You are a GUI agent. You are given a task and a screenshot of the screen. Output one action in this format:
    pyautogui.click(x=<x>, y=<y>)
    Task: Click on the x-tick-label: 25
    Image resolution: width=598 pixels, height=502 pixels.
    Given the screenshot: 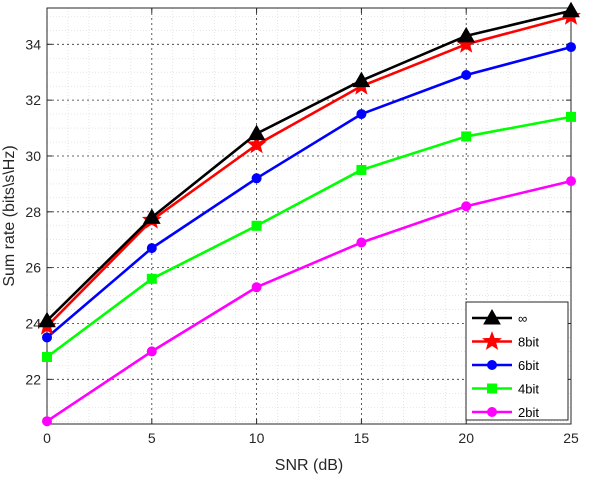 What is the action you would take?
    pyautogui.click(x=571, y=438)
    